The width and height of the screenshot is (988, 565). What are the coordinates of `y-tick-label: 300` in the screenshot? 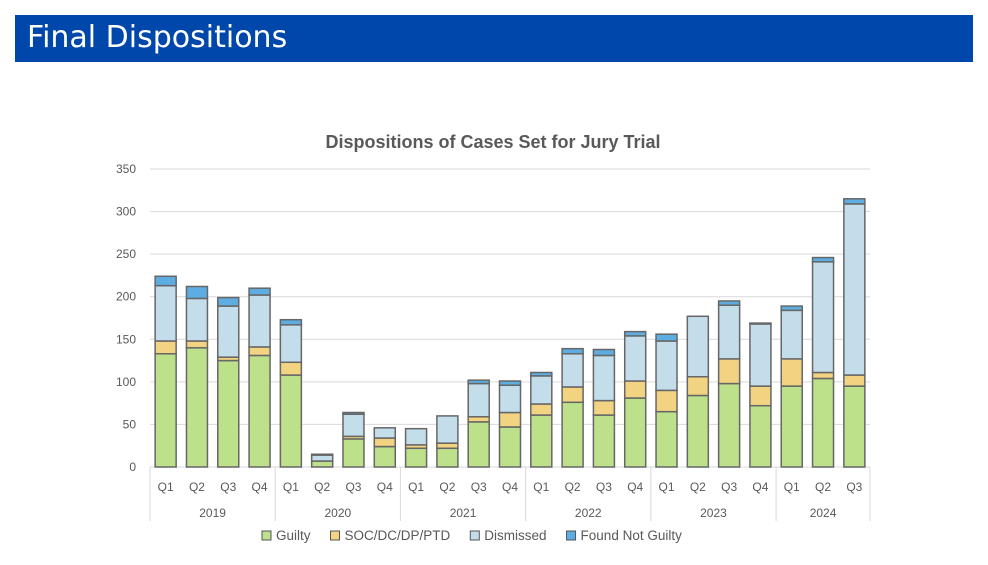 It's located at (126, 212).